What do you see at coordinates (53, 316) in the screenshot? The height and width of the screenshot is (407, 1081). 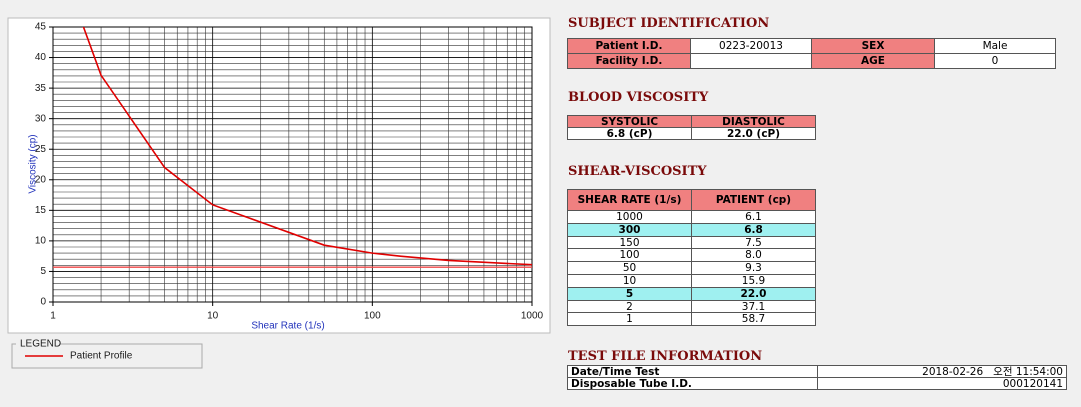 I see `x-tick-label: 1` at bounding box center [53, 316].